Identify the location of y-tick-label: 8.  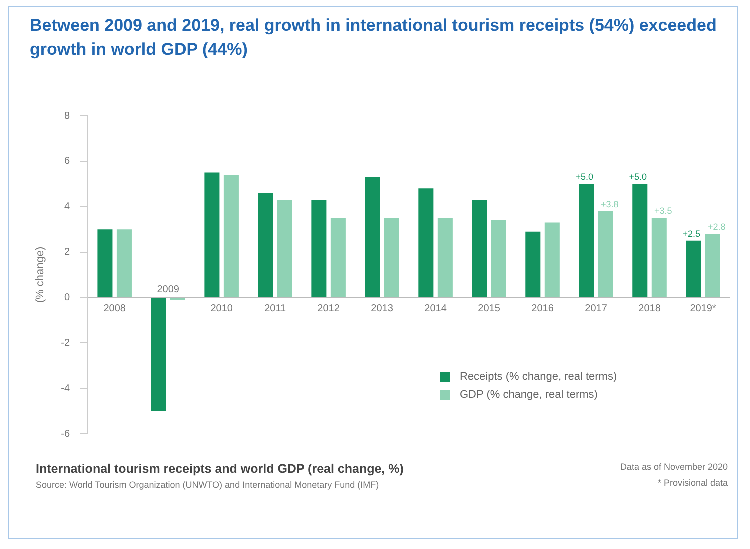
(67, 116).